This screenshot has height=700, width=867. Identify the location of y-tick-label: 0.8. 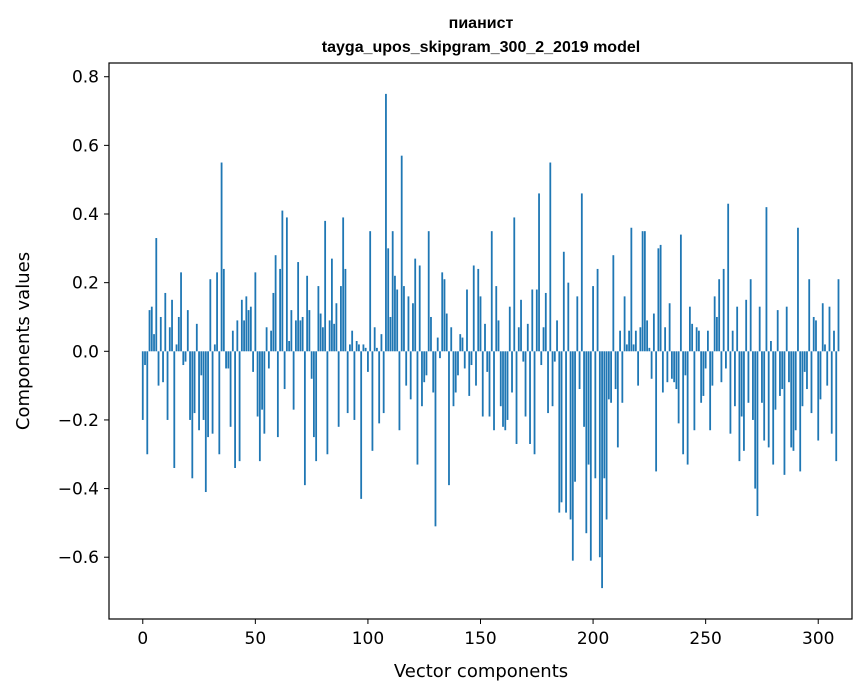
(85, 78).